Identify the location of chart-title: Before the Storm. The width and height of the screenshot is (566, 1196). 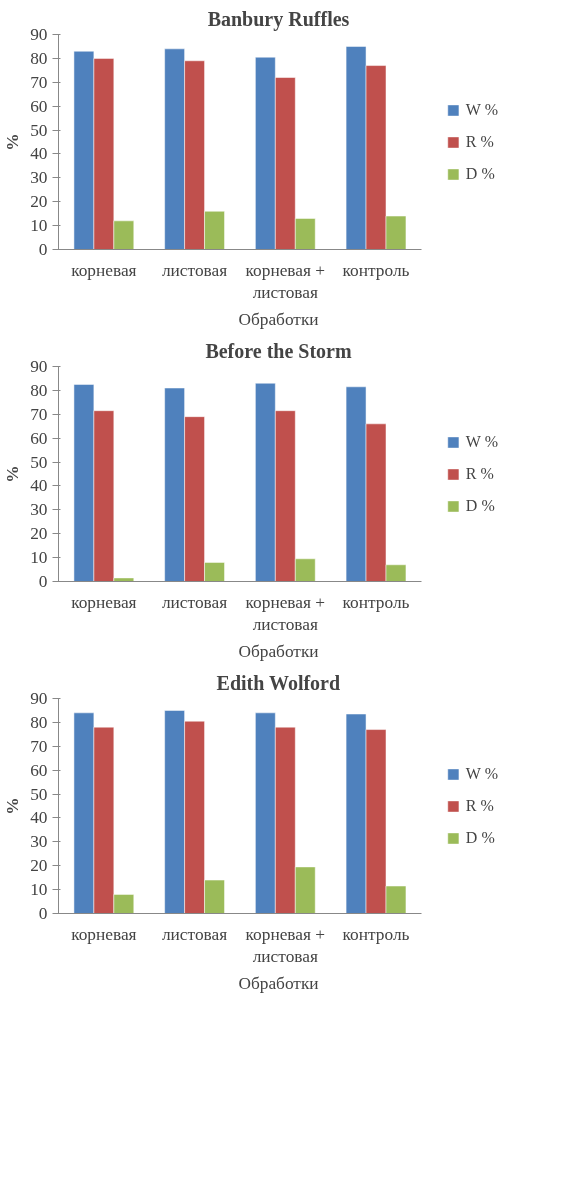
(278, 350).